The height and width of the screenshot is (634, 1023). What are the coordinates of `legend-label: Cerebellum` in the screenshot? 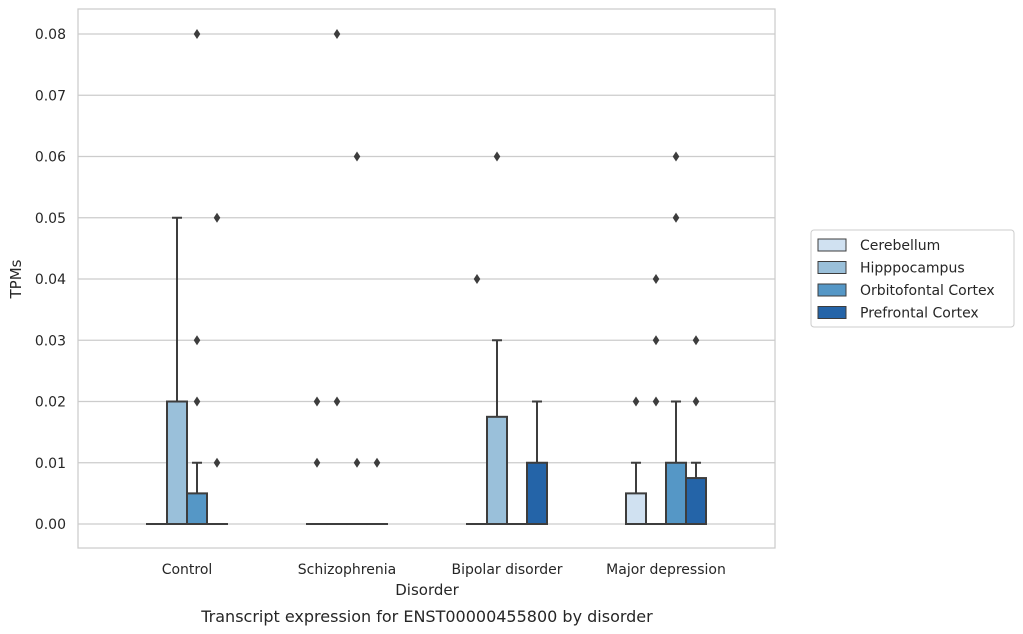 It's located at (900, 246).